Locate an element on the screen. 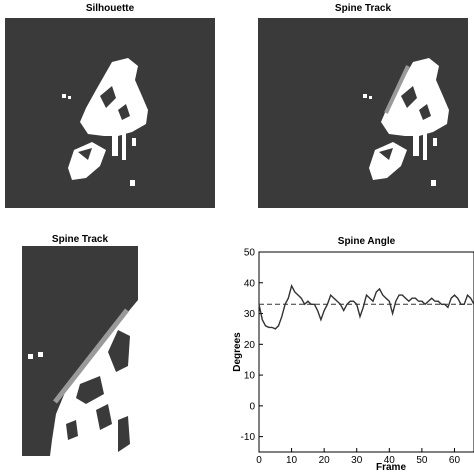 The width and height of the screenshot is (474, 474). y-tick-label: 40 is located at coordinates (250, 283).